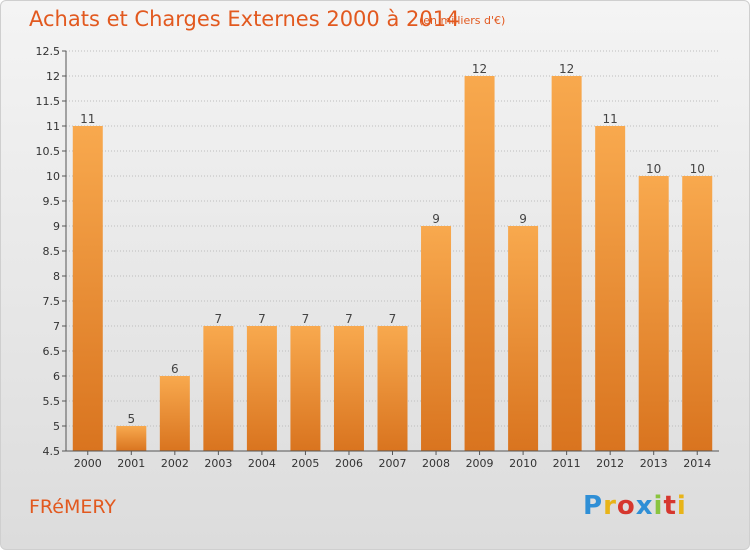 The width and height of the screenshot is (750, 550). What do you see at coordinates (56, 226) in the screenshot?
I see `y-tick-label: 9` at bounding box center [56, 226].